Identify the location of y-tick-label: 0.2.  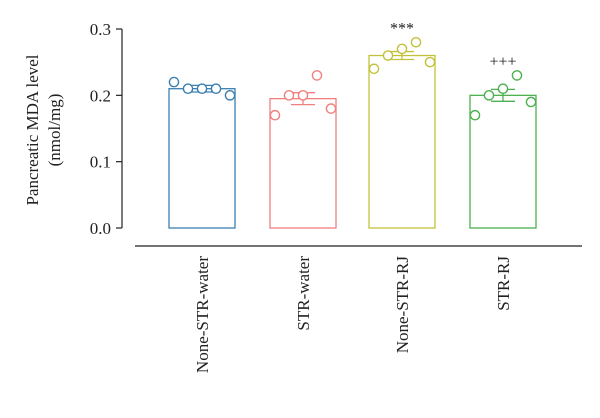
(100, 95).